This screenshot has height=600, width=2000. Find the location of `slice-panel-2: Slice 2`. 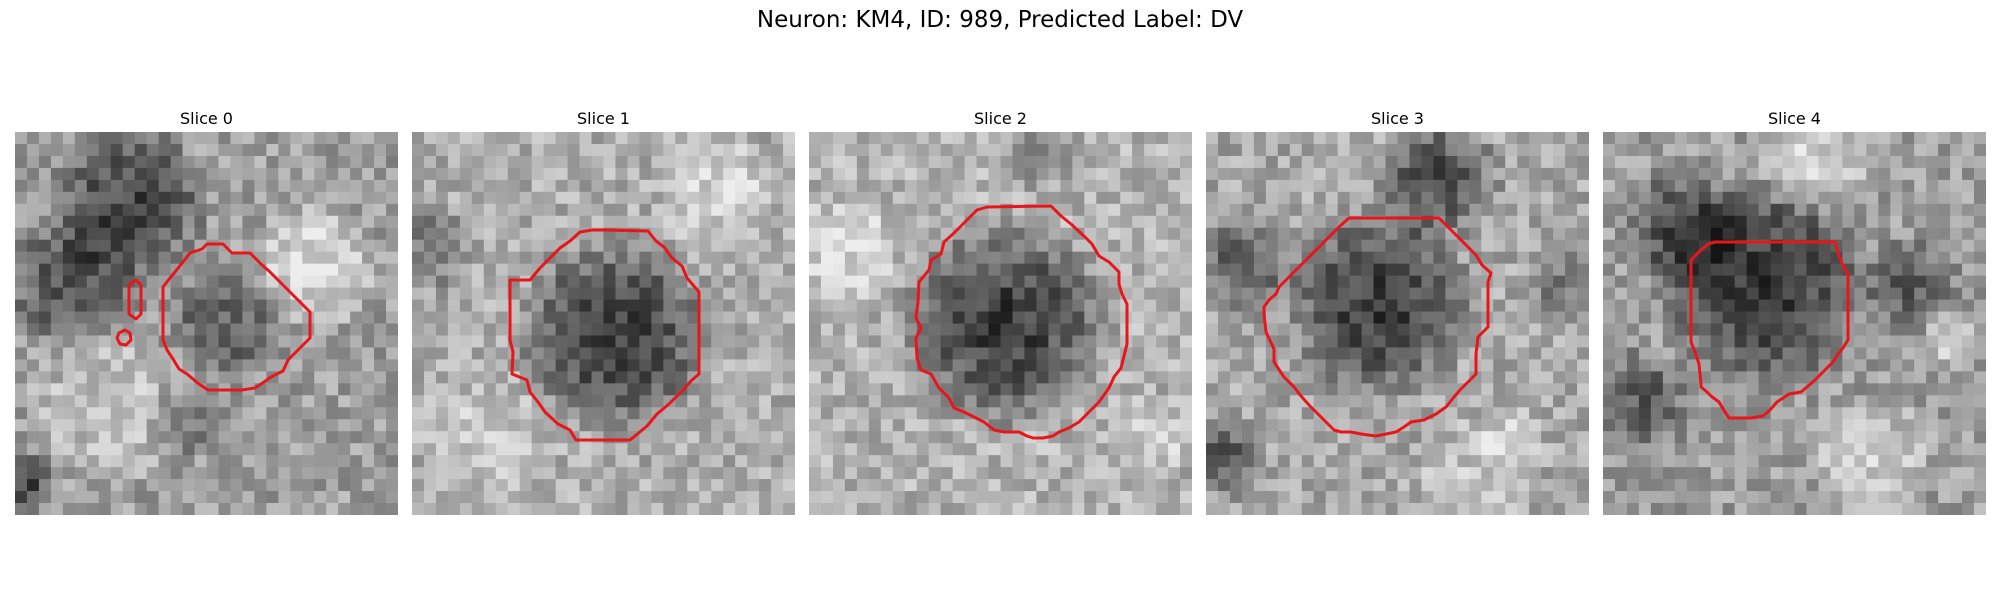

slice-panel-2: Slice 2 is located at coordinates (1000, 310).